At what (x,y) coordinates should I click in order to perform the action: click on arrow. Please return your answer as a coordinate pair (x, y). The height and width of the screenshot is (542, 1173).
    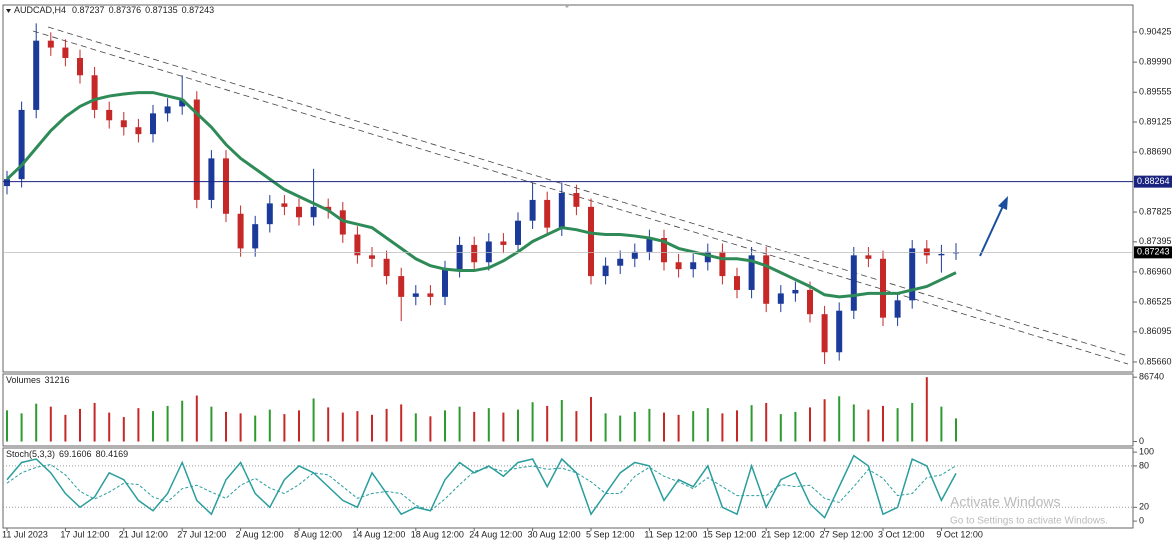
    Looking at the image, I should click on (991, 231).